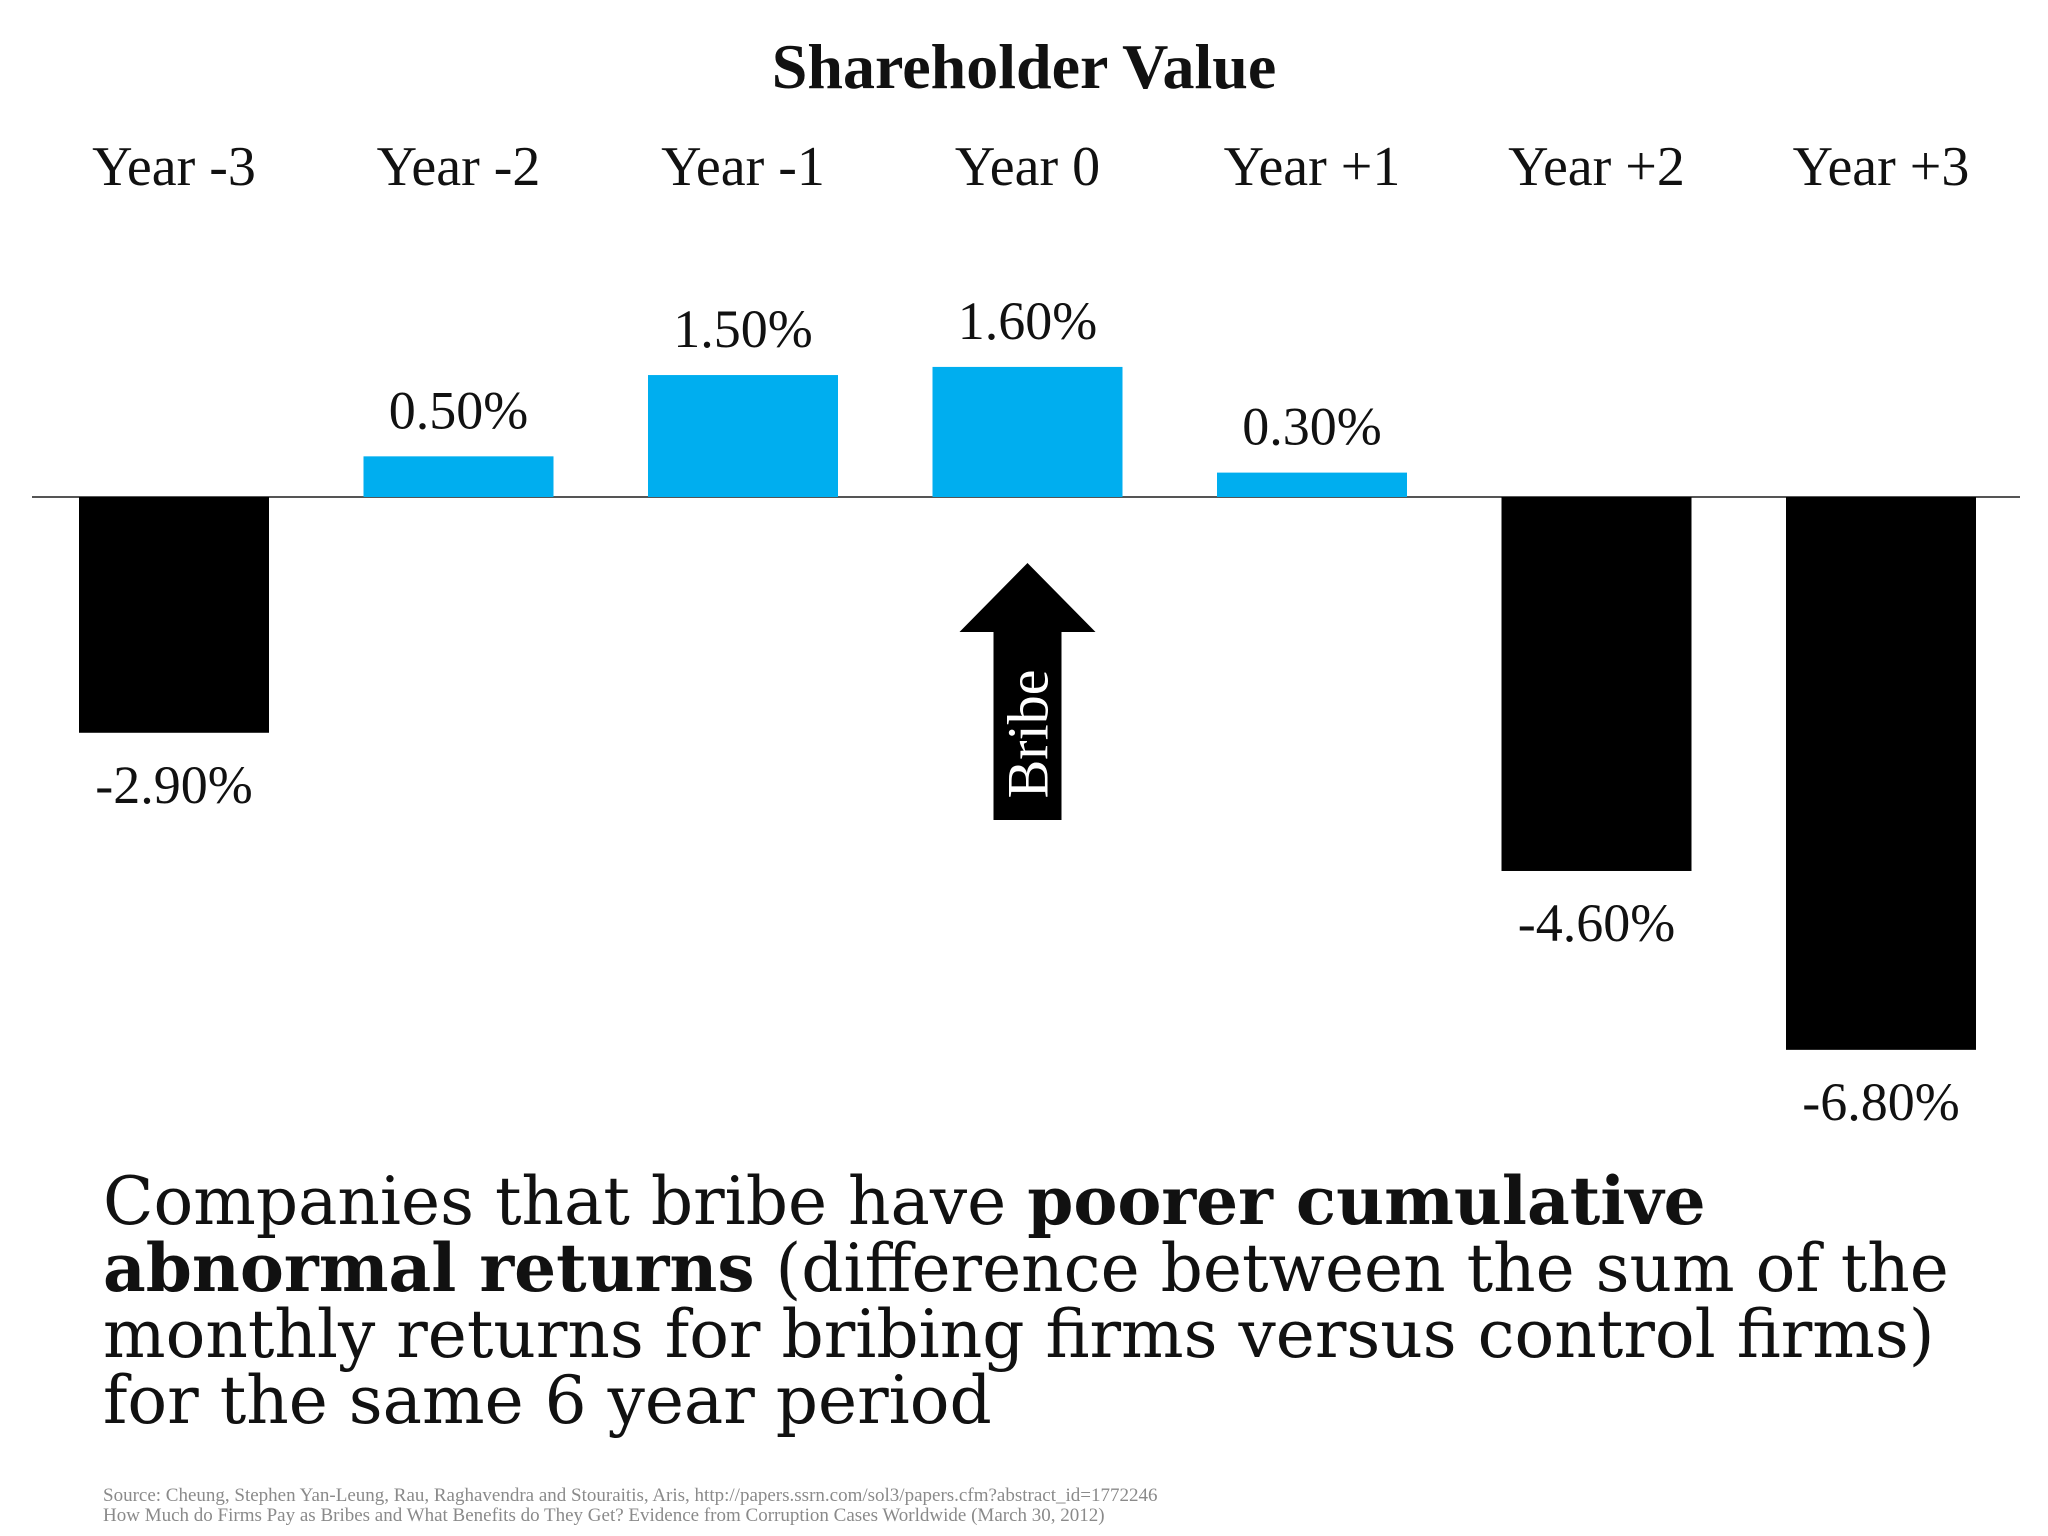 This screenshot has width=2048, height=1536. What do you see at coordinates (458, 476) in the screenshot?
I see `bar-yearminus2` at bounding box center [458, 476].